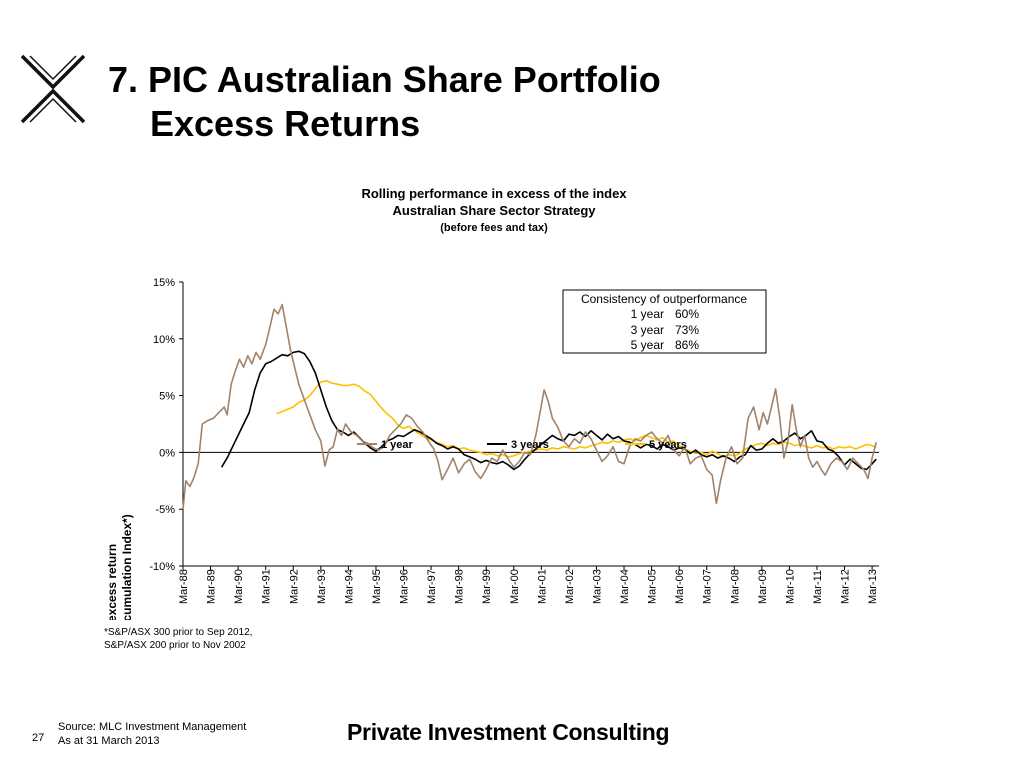 This screenshot has width=1024, height=768. Describe the element at coordinates (647, 345) in the screenshot. I see `annotation-row-3-period: 5 year` at that location.